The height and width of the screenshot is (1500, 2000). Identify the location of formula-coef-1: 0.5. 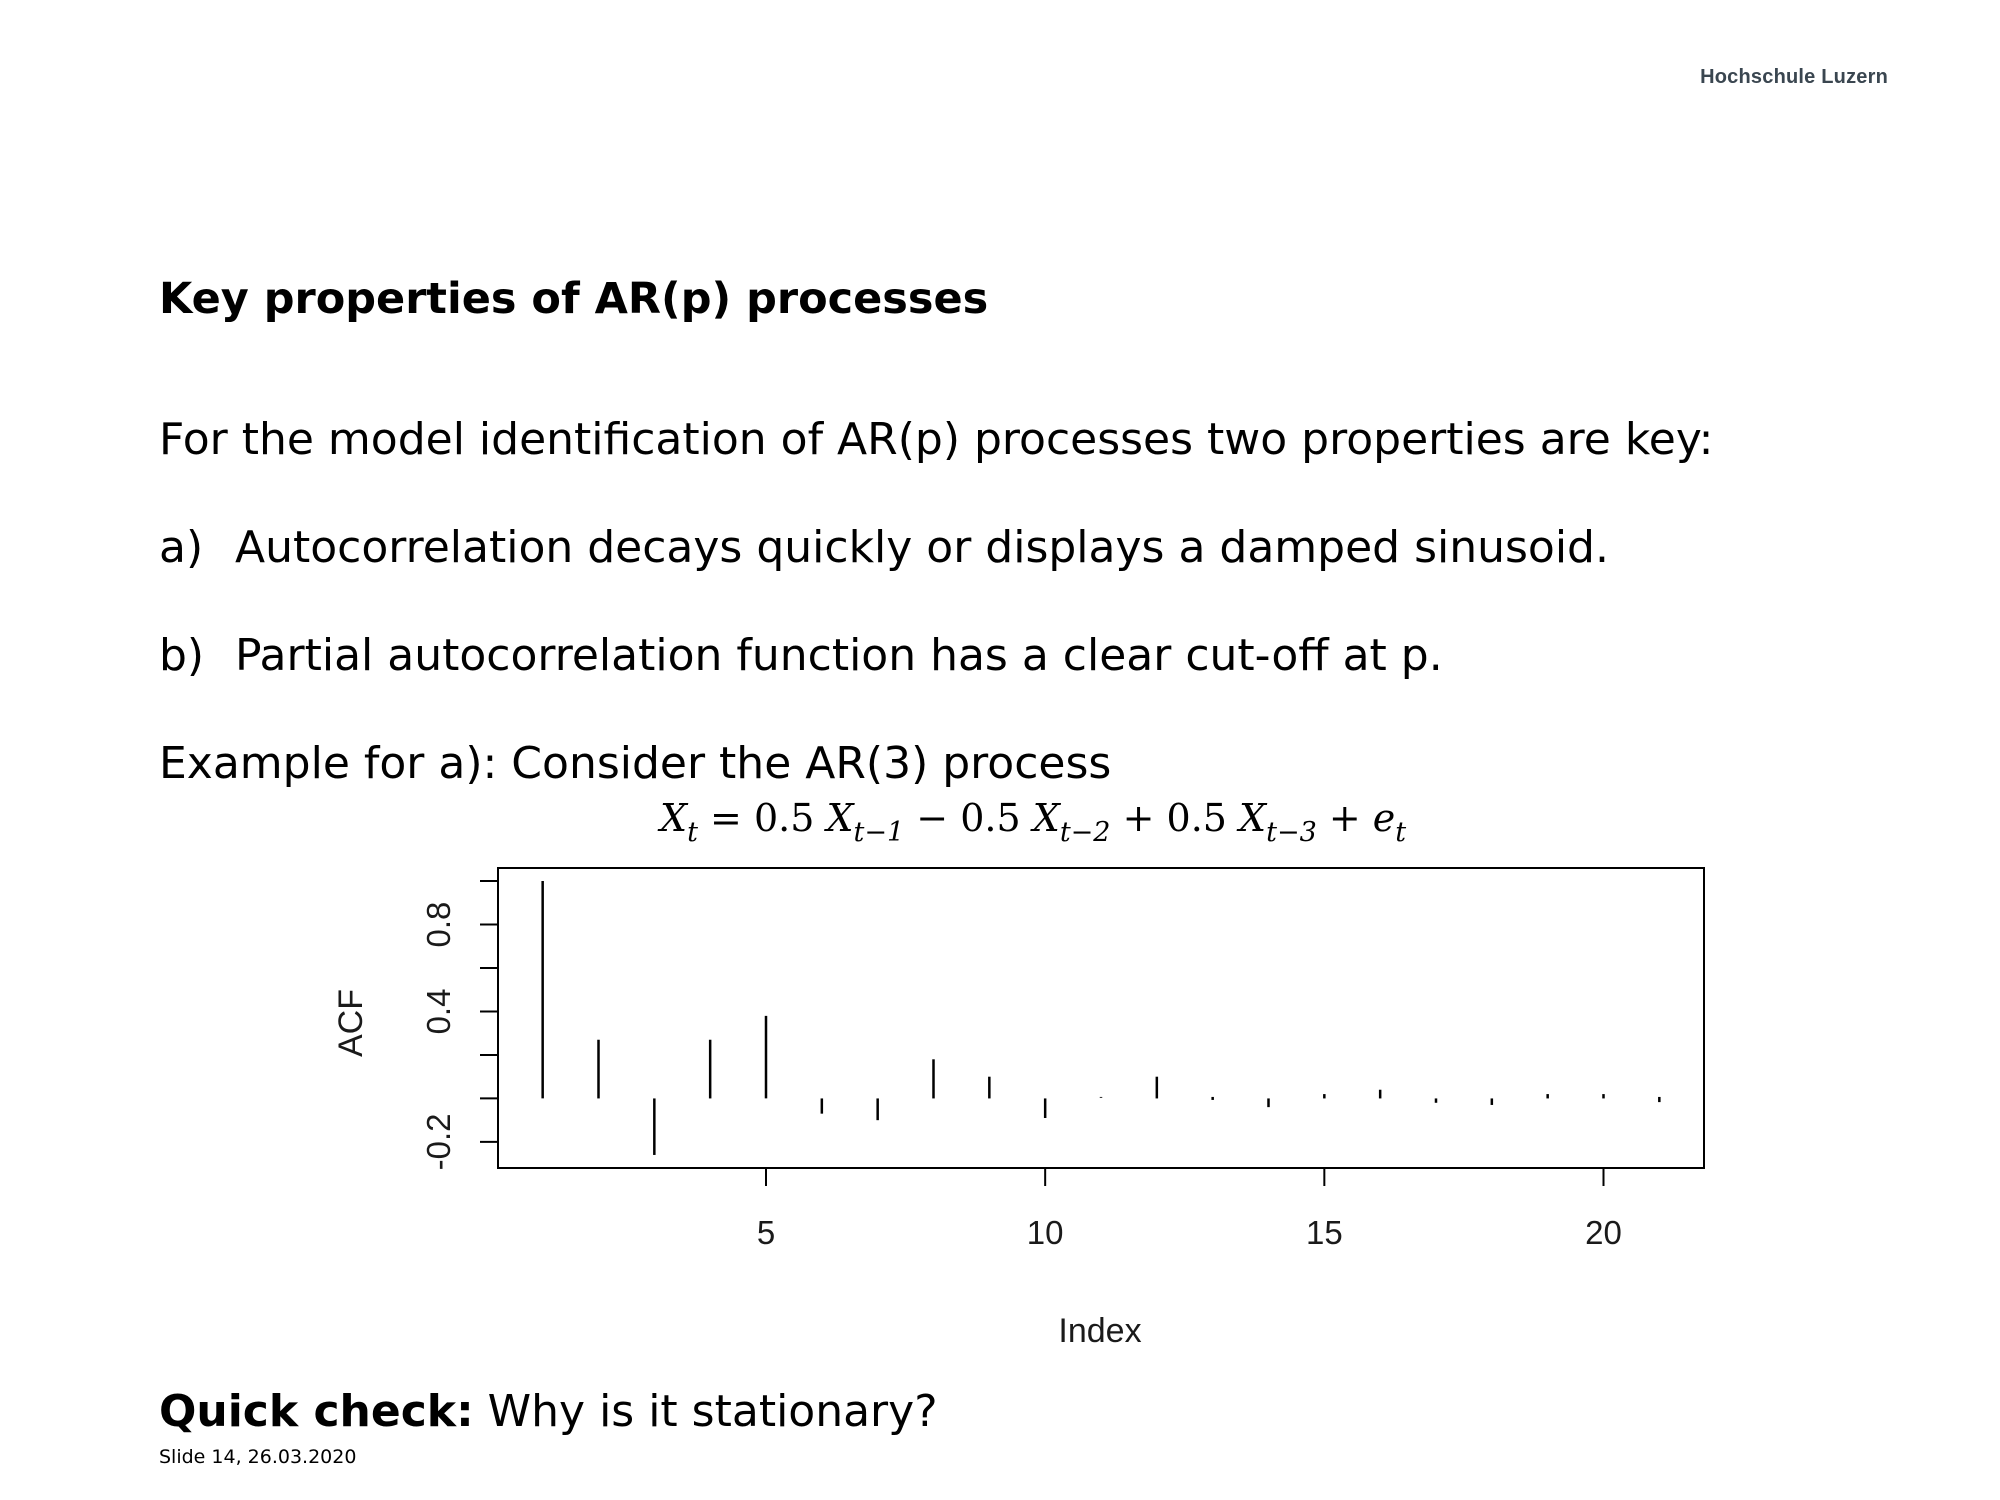
(784, 818).